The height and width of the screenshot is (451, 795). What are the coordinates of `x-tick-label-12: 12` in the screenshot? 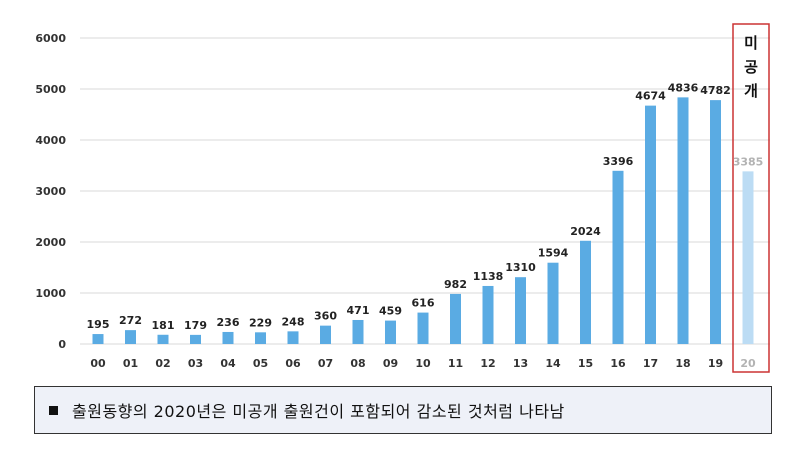 It's located at (487, 363).